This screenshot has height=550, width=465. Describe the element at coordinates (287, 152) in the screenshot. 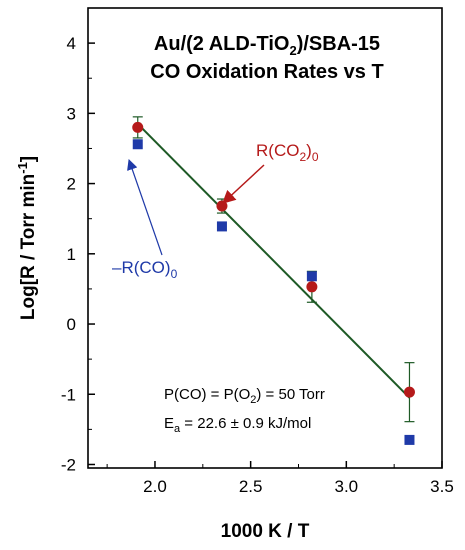

I see `series-label-rco2: R(CO2)0` at that location.